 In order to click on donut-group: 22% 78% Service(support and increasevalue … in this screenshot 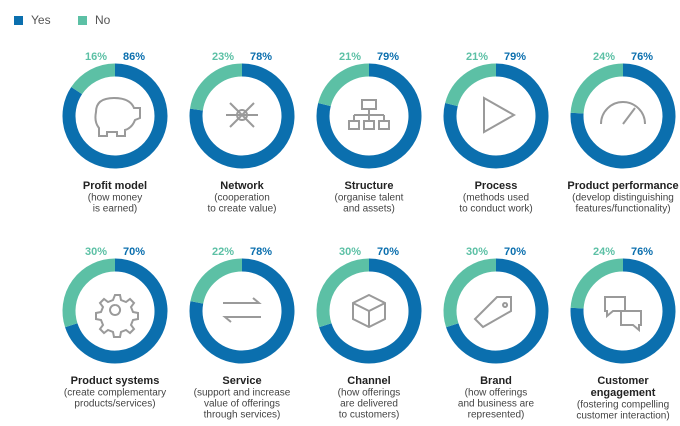, I will do `click(242, 333)`.